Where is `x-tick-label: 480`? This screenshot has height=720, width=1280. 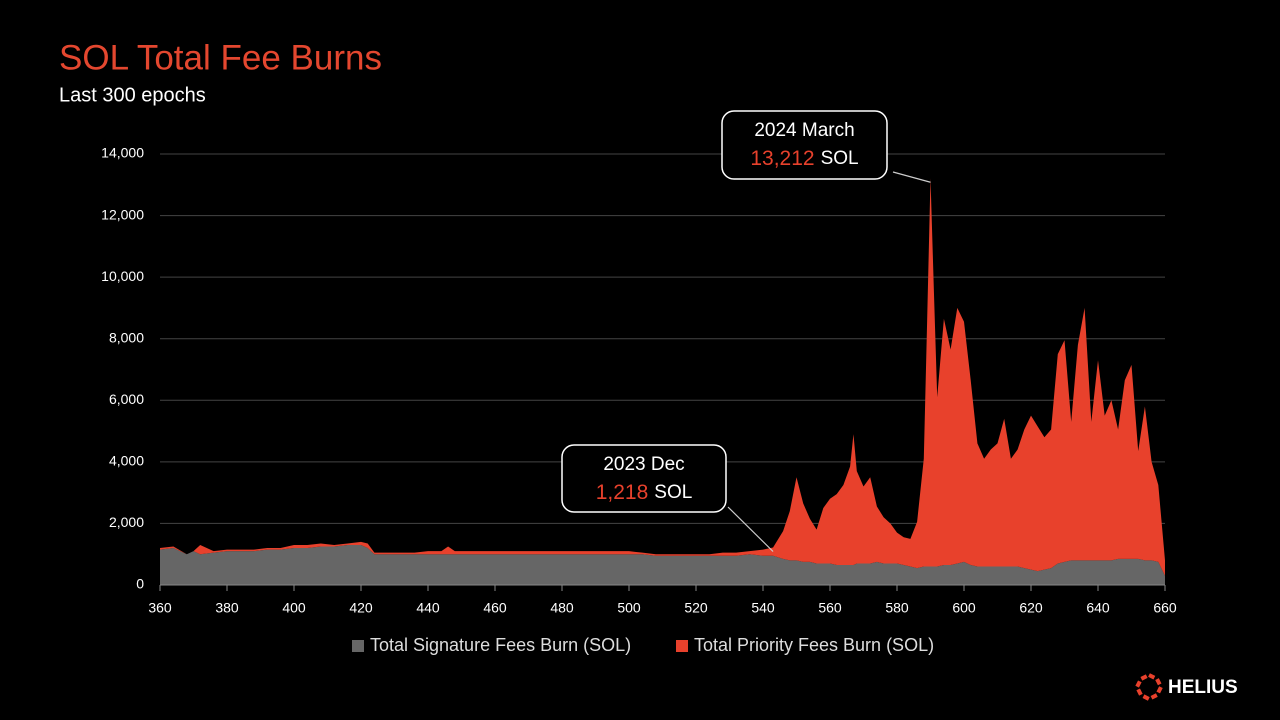 x-tick-label: 480 is located at coordinates (562, 608).